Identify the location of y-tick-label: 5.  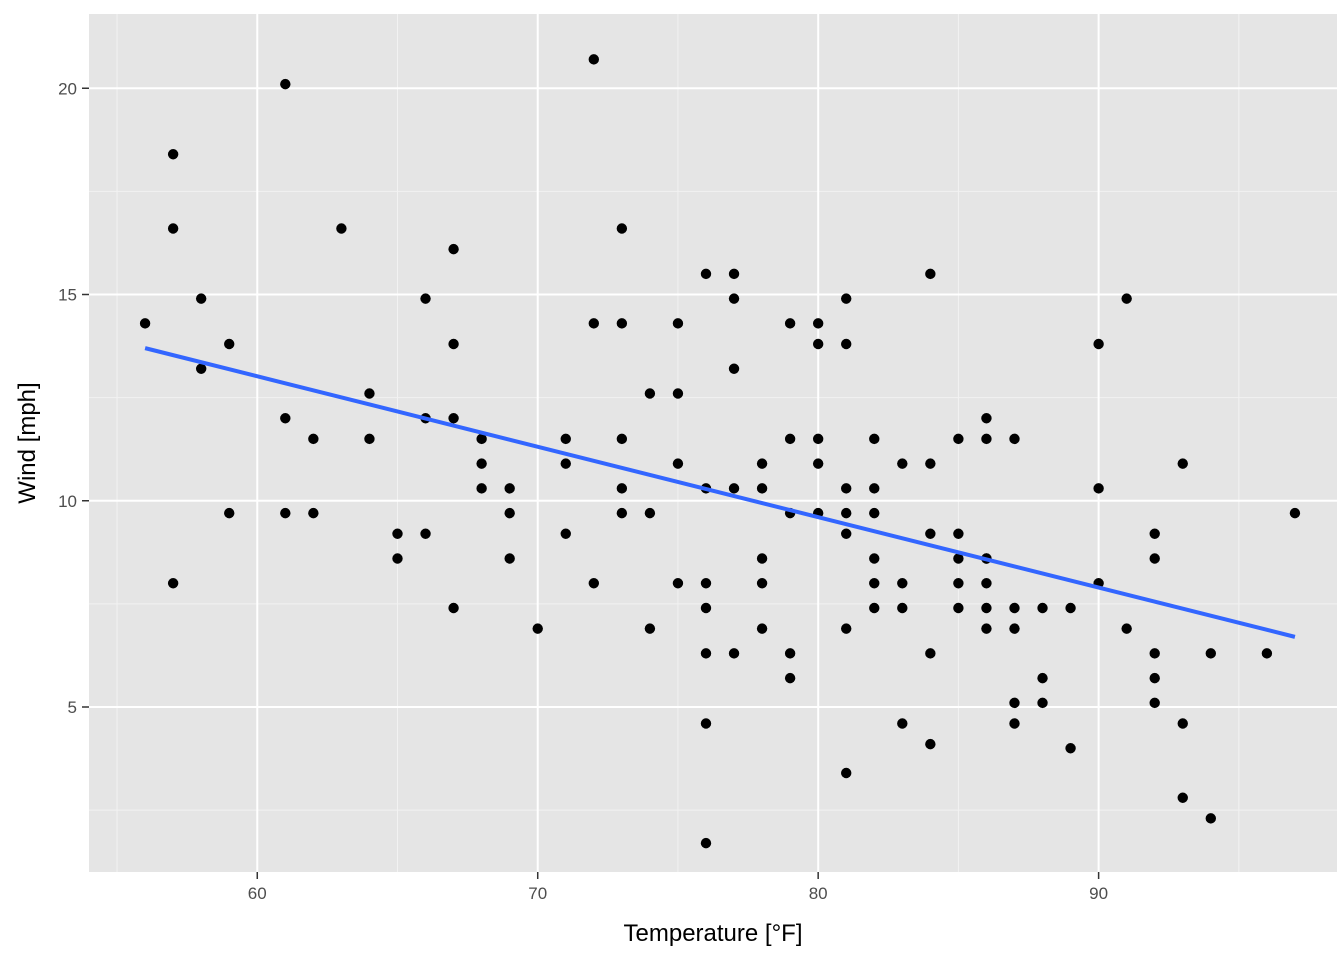
(72, 707).